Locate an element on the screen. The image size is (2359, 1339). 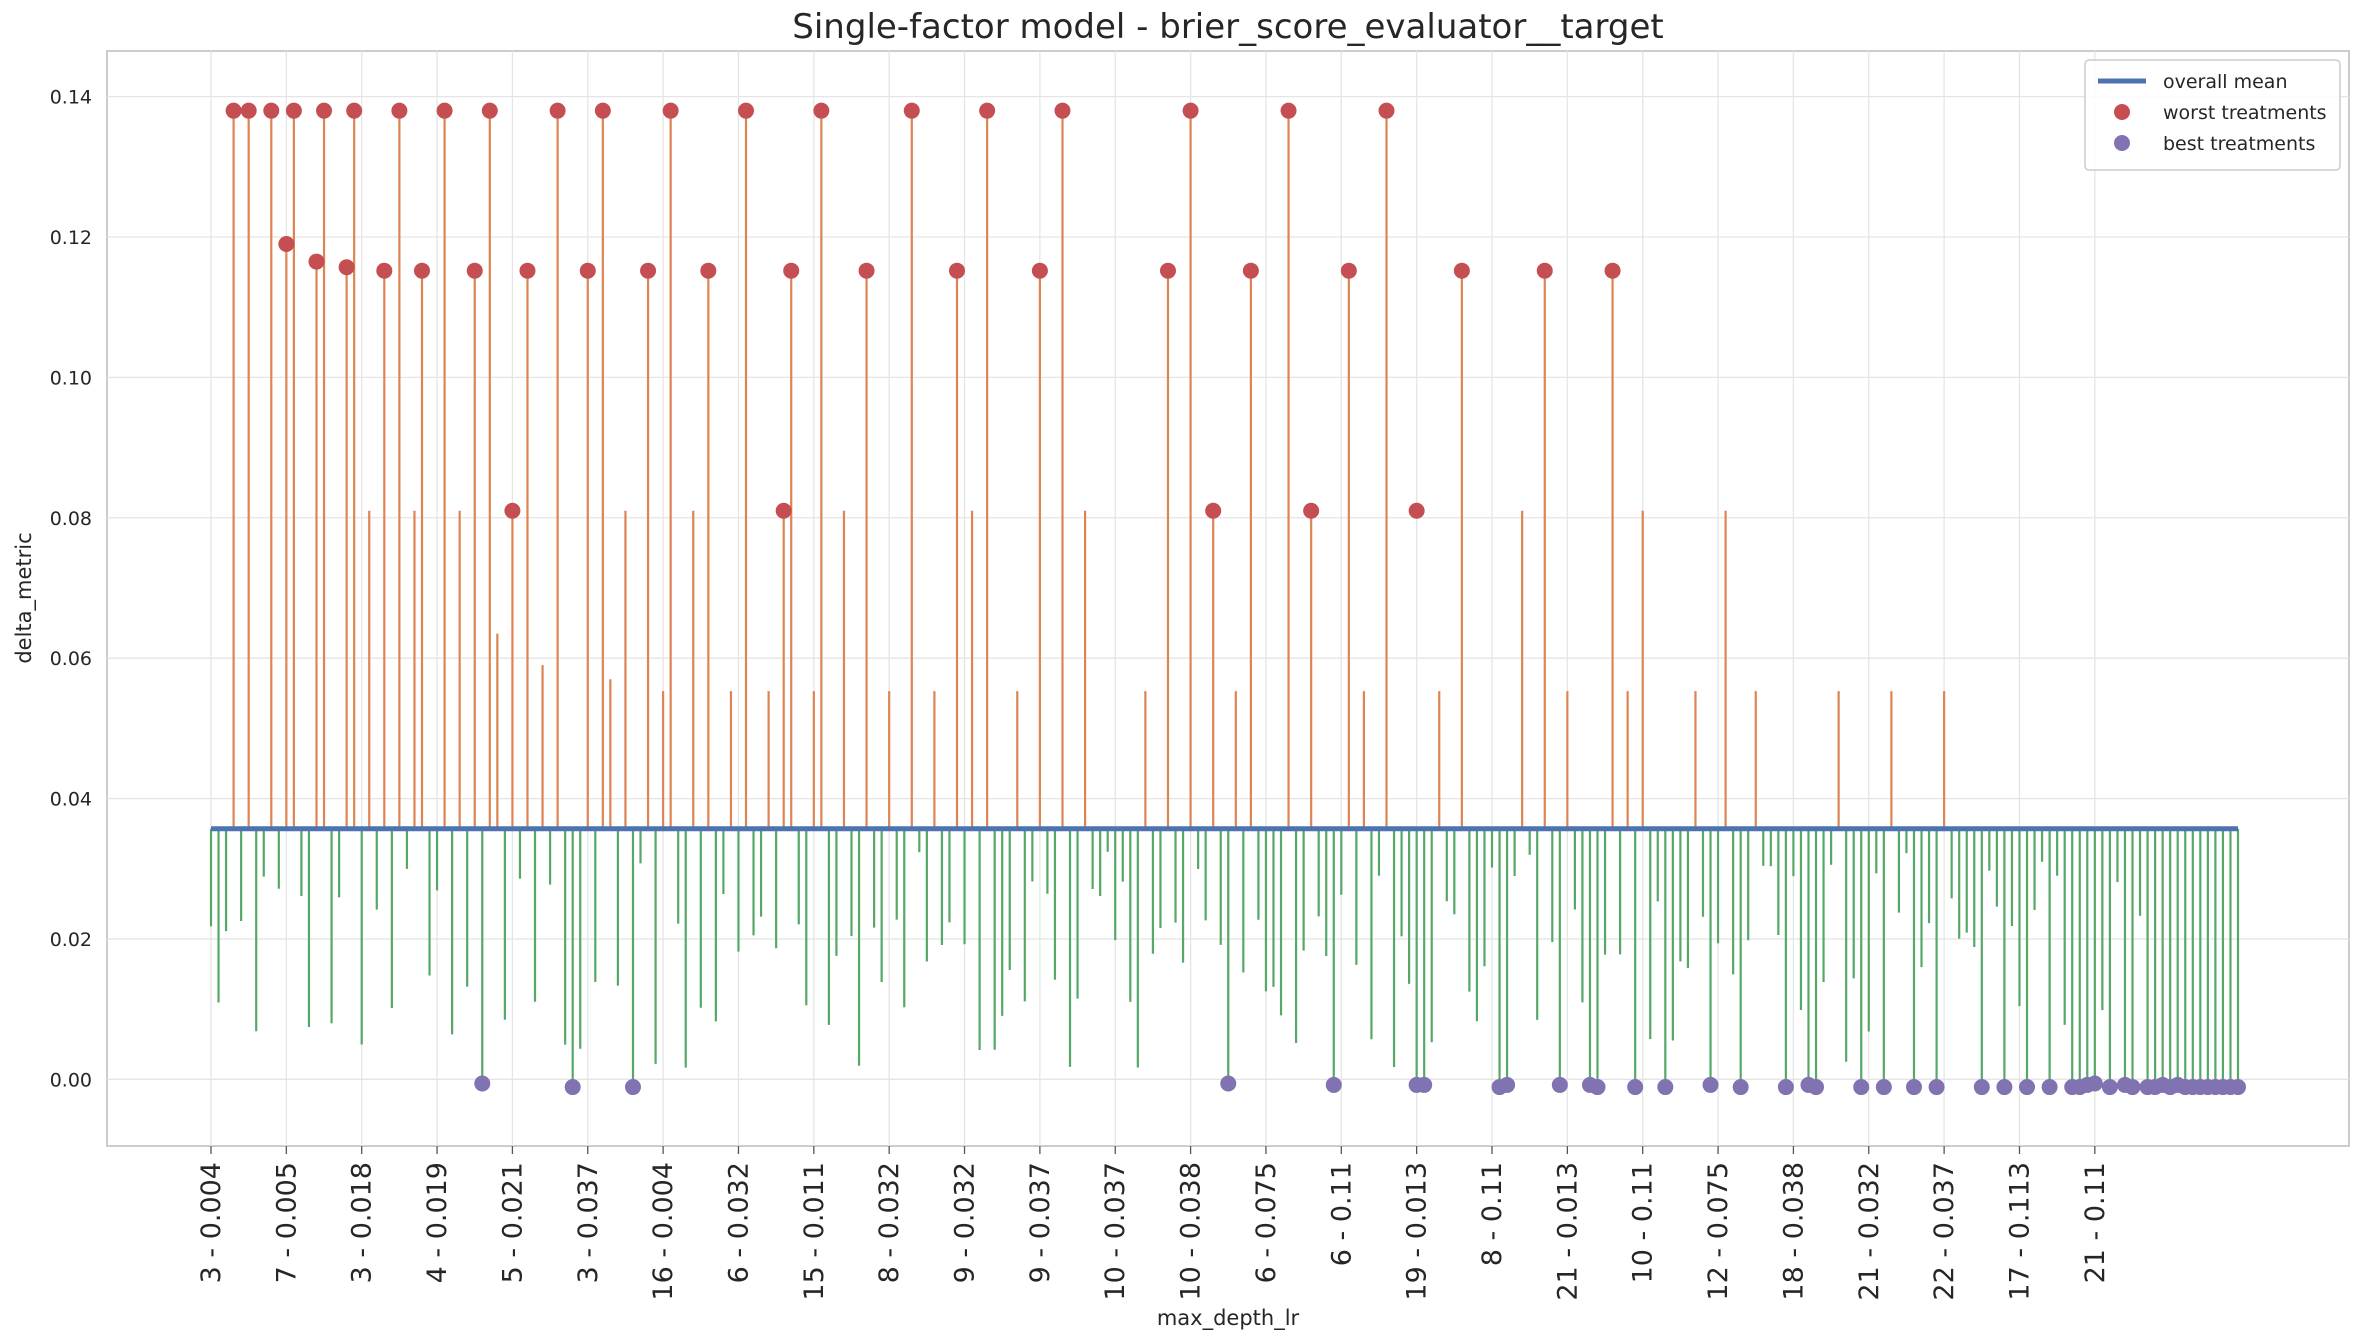
x-tick-label: 8 - 0.032 is located at coordinates (889, 1222).